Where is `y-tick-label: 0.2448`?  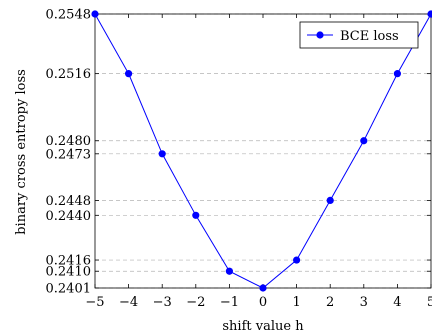 y-tick-label: 0.2448 is located at coordinates (69, 201).